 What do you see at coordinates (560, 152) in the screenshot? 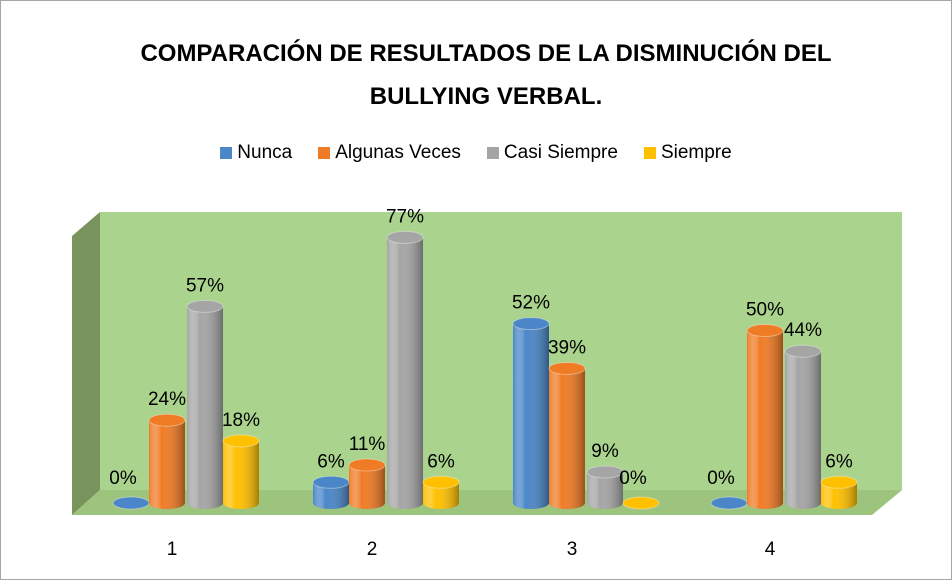
I see `legend-label: Casi Siempre` at bounding box center [560, 152].